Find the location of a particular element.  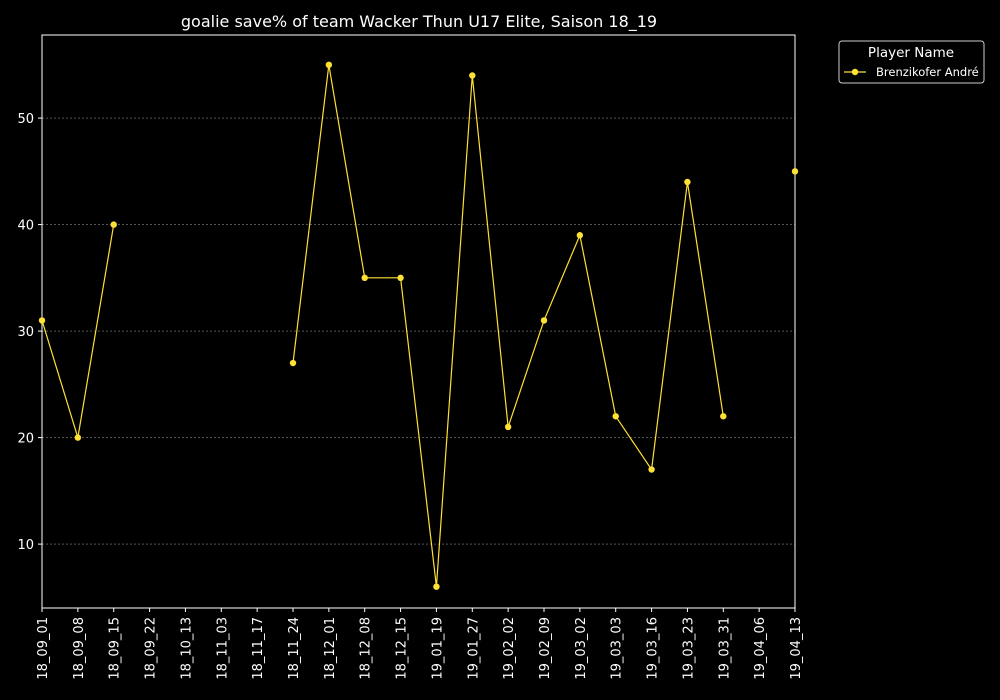

y-axis: 10 20 30 40 50 is located at coordinates (29, 332).